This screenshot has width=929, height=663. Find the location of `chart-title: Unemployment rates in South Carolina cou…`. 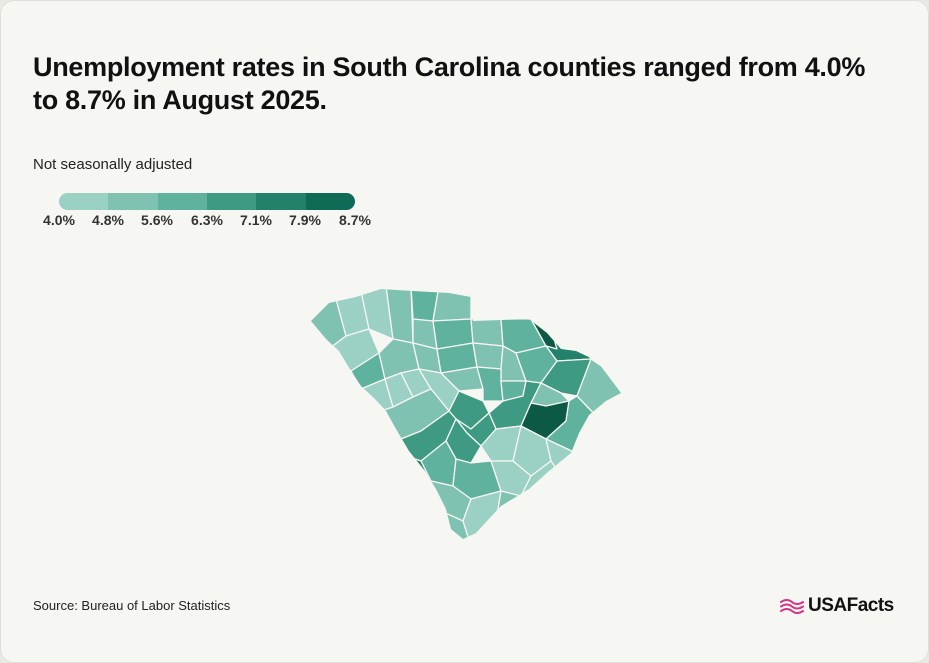

chart-title: Unemployment rates in South Carolina cou… is located at coordinates (449, 83).